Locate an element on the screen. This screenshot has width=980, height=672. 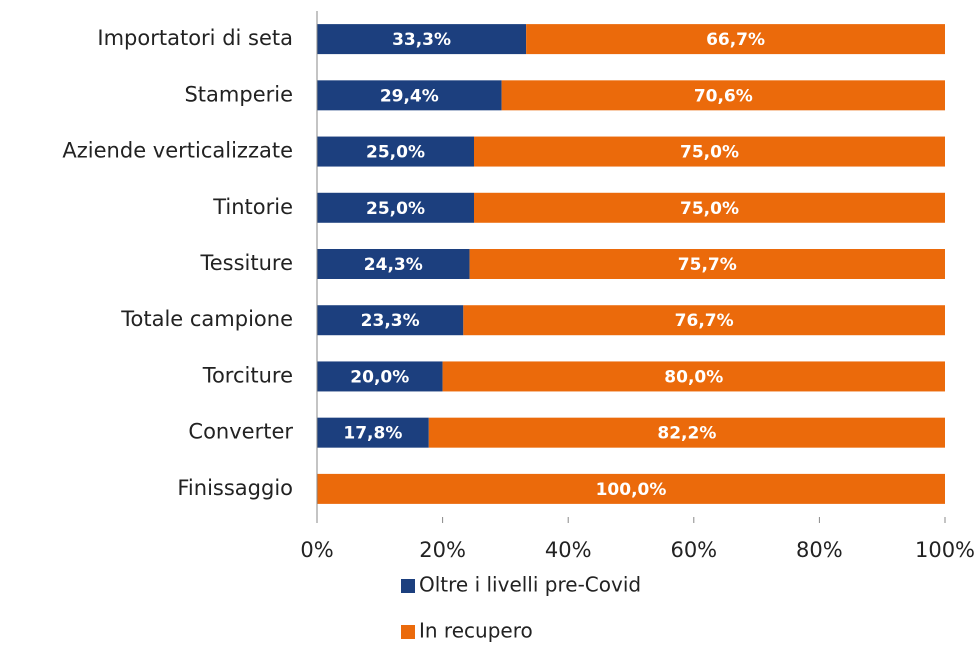
value-label: 23,3% is located at coordinates (390, 321).